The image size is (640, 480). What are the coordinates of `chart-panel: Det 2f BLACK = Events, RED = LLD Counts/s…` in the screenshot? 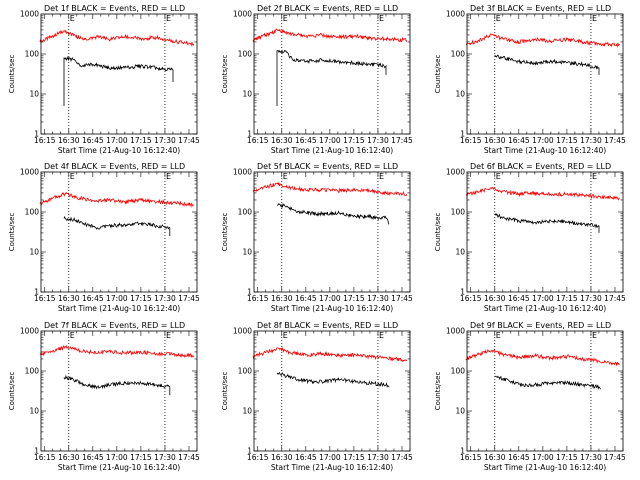 It's located at (317, 79).